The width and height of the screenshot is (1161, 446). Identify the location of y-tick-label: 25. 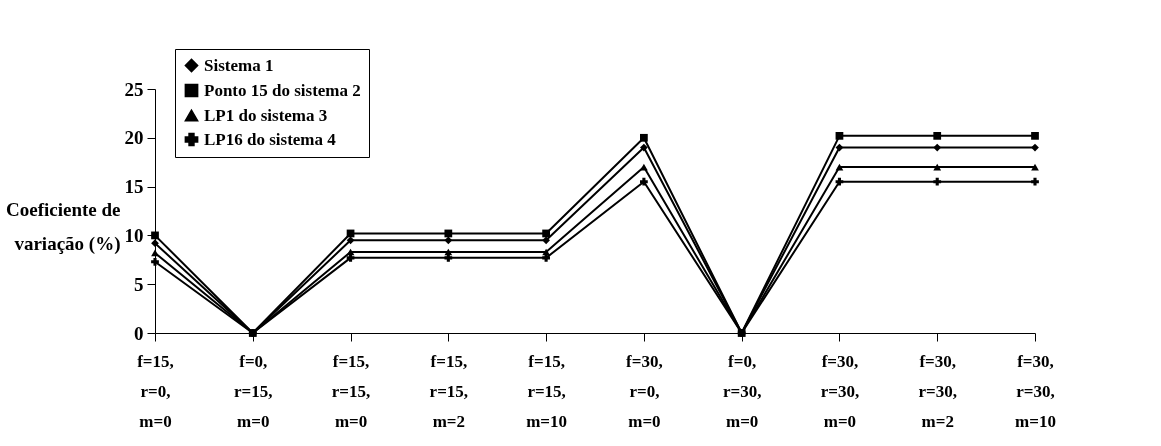
(134, 89).